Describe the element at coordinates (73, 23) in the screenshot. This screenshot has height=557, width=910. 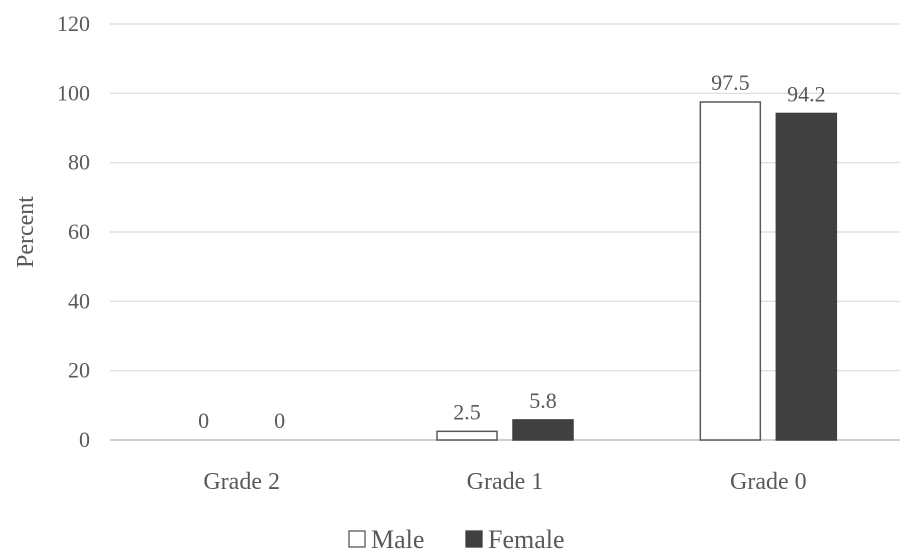
I see `y-tick-label: 120` at that location.